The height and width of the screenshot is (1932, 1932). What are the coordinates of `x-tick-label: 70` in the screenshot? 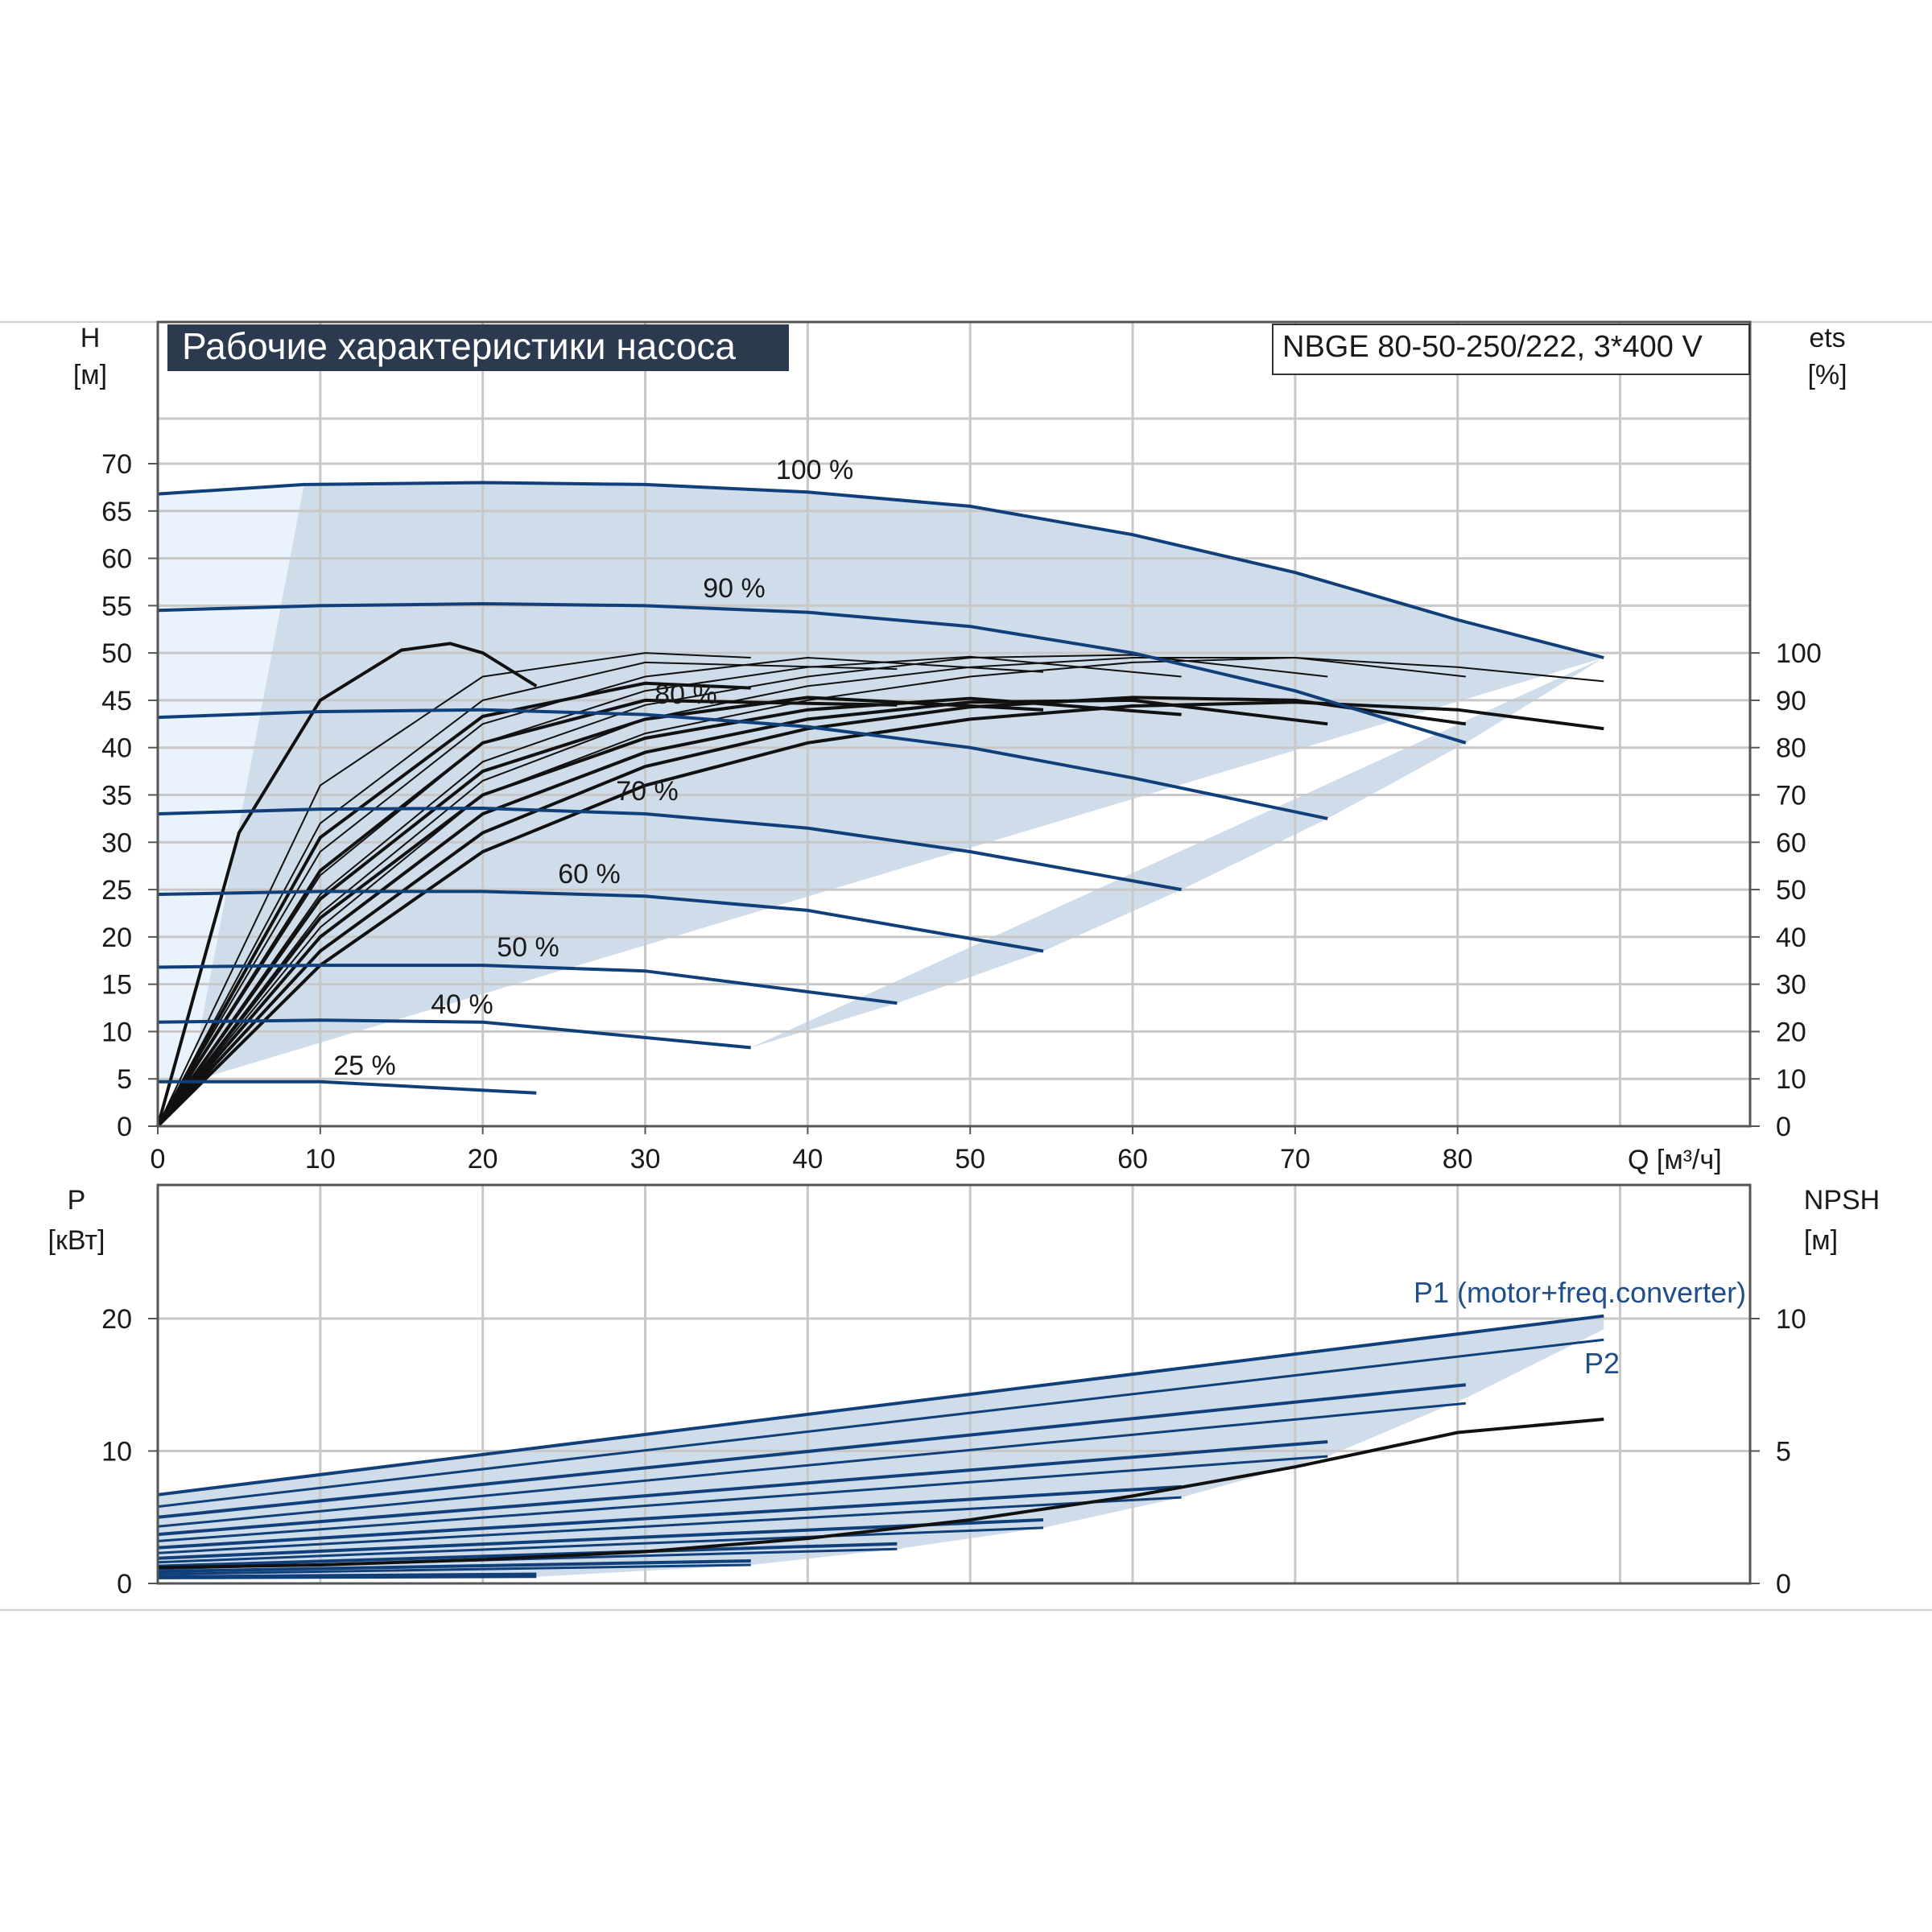 It's located at (1295, 1159).